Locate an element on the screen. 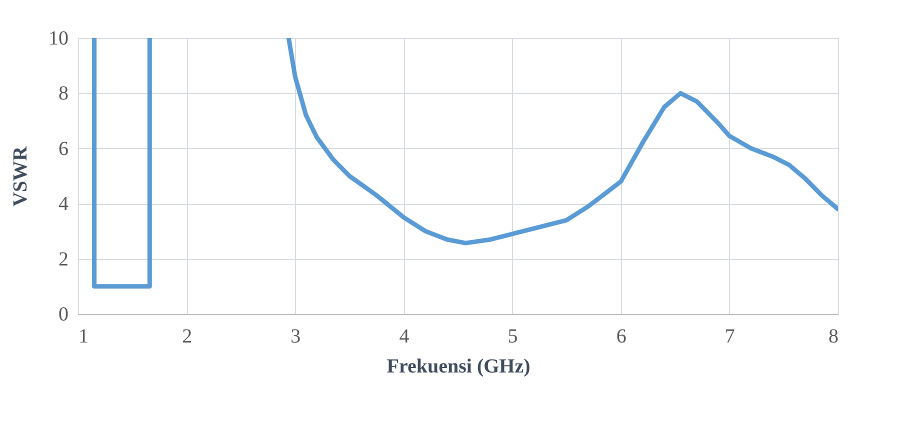 The width and height of the screenshot is (900, 426). y-axis-title: VSWR is located at coordinates (21, 176).